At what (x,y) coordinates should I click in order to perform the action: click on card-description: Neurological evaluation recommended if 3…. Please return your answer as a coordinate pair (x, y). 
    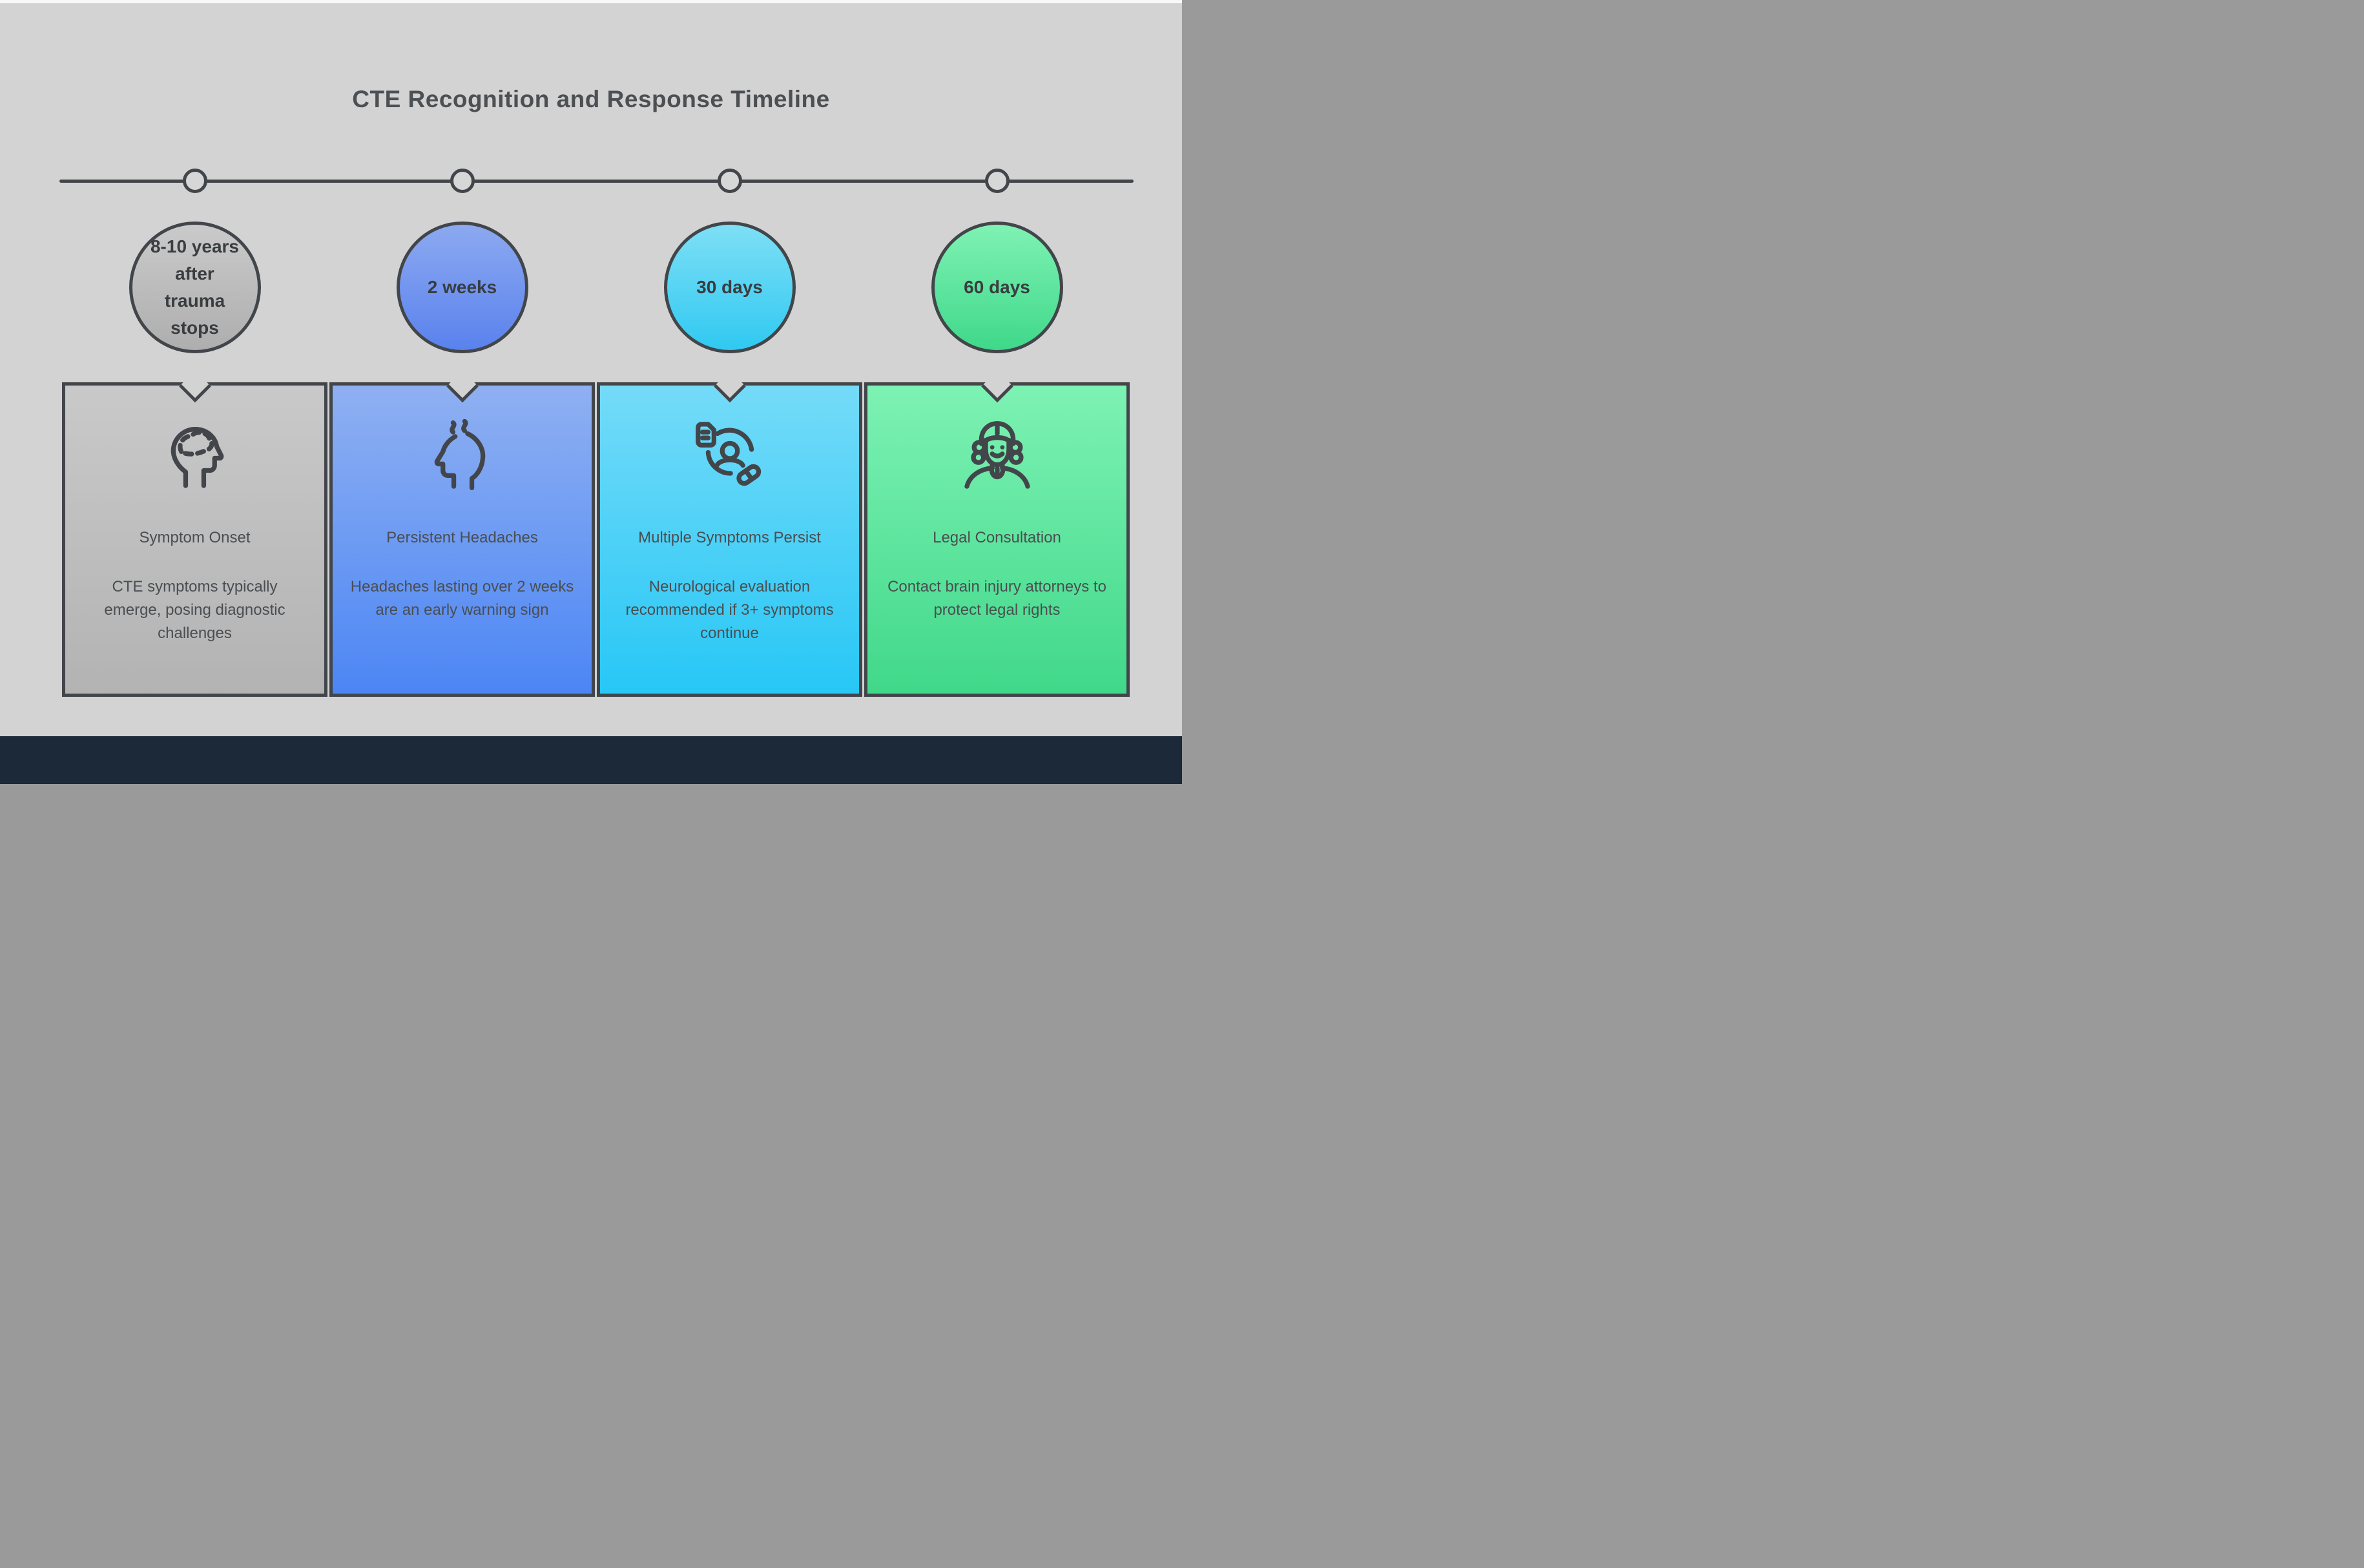
    Looking at the image, I should click on (729, 610).